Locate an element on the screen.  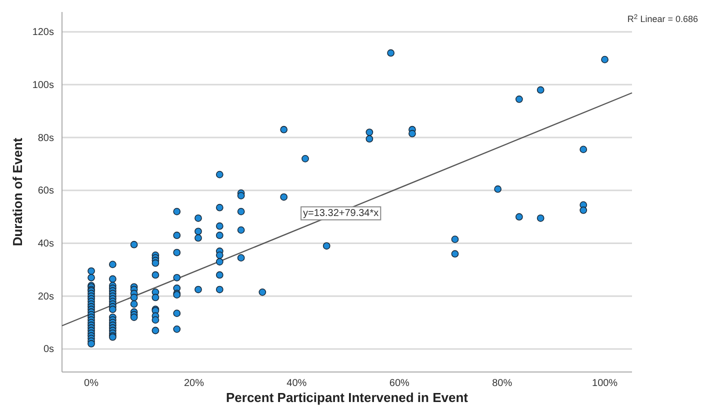
x-tick-label: 20% is located at coordinates (194, 384).